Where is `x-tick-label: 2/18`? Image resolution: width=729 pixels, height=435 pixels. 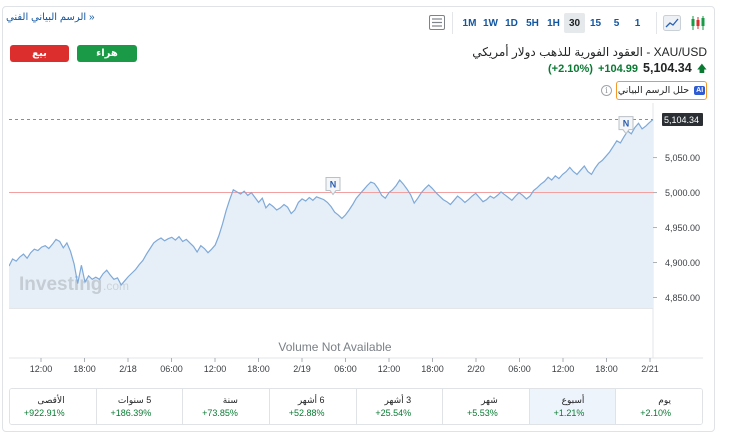
x-tick-label: 2/18 is located at coordinates (128, 369).